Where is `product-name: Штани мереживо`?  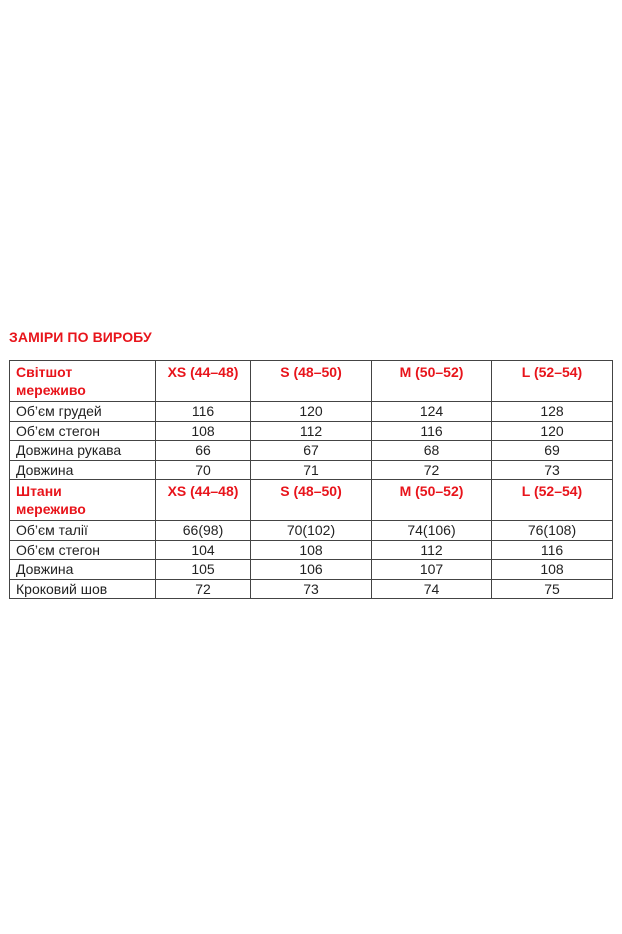
product-name: Штани мереживо is located at coordinates (82, 500).